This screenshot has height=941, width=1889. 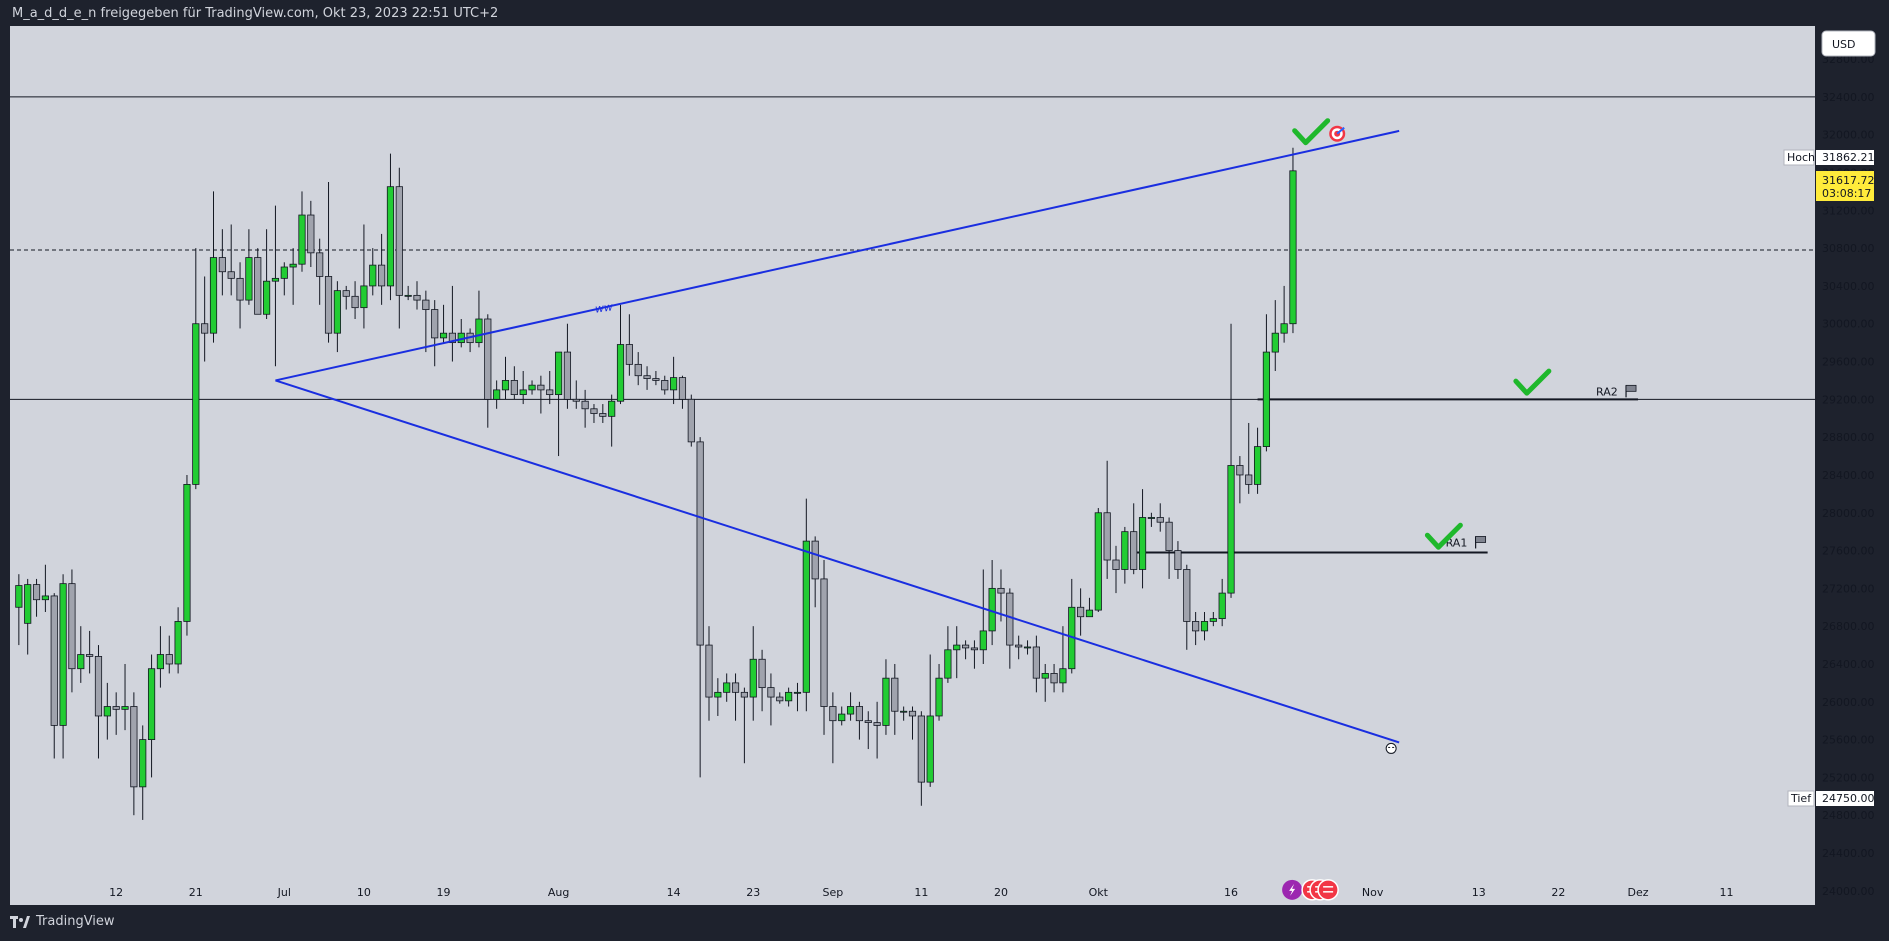 I want to click on y-tick-label-1: 32400.00, so click(x=1848, y=97).